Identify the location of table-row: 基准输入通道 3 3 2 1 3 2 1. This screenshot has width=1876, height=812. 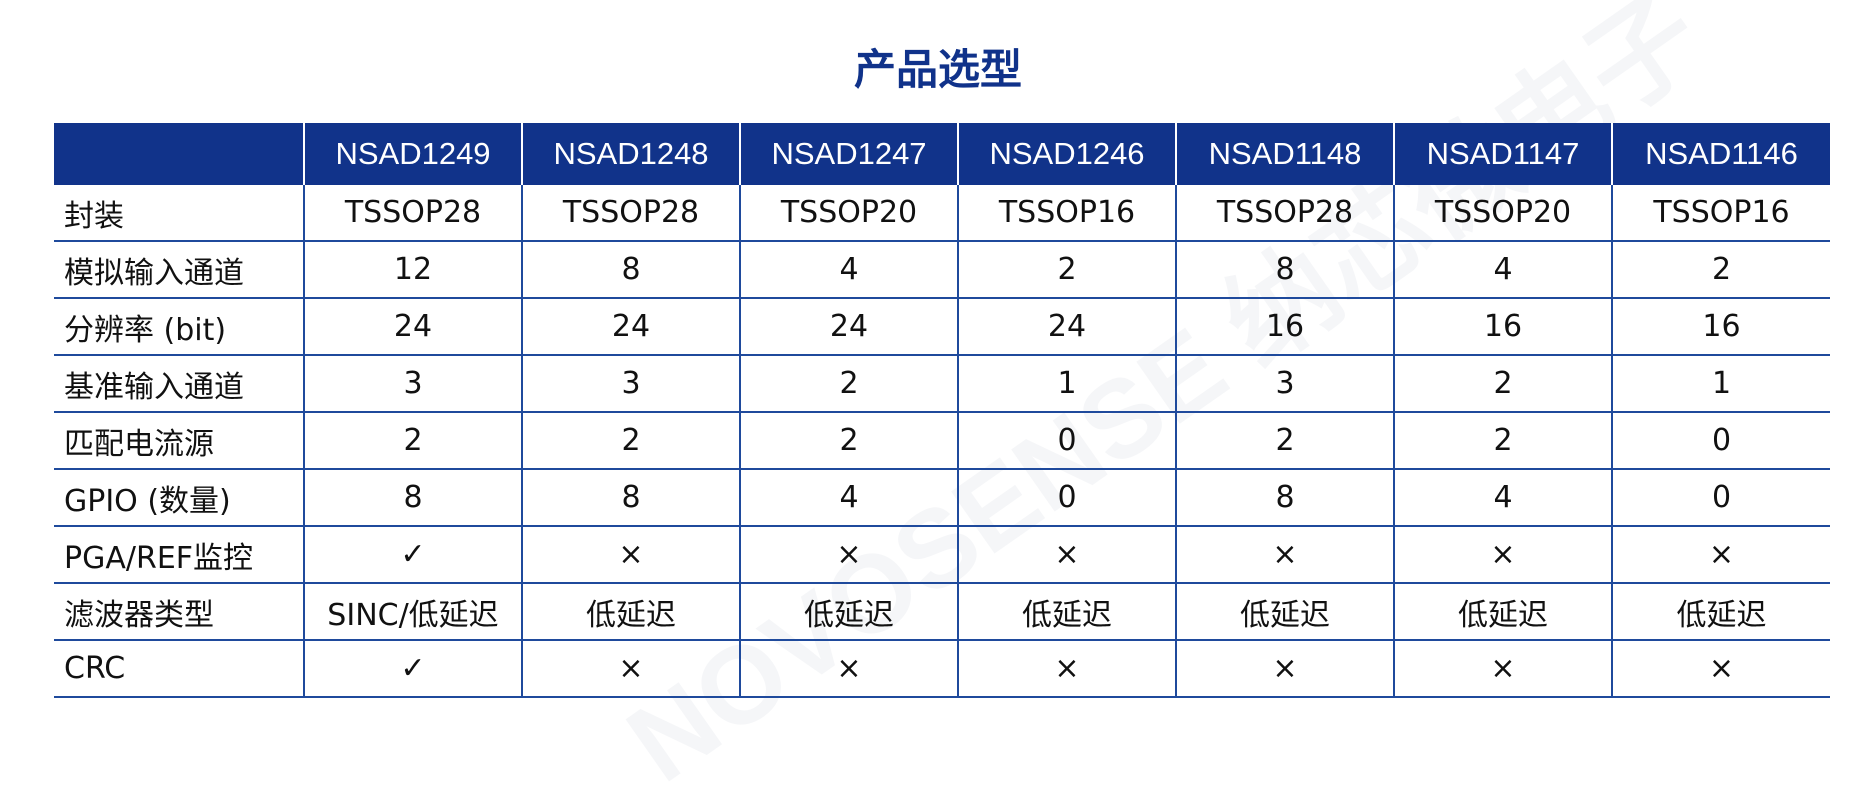
(942, 384).